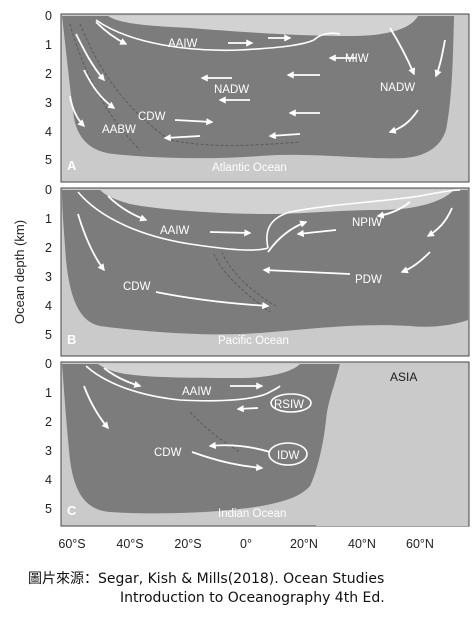  I want to click on svg-text: 60°N, so click(420, 544).